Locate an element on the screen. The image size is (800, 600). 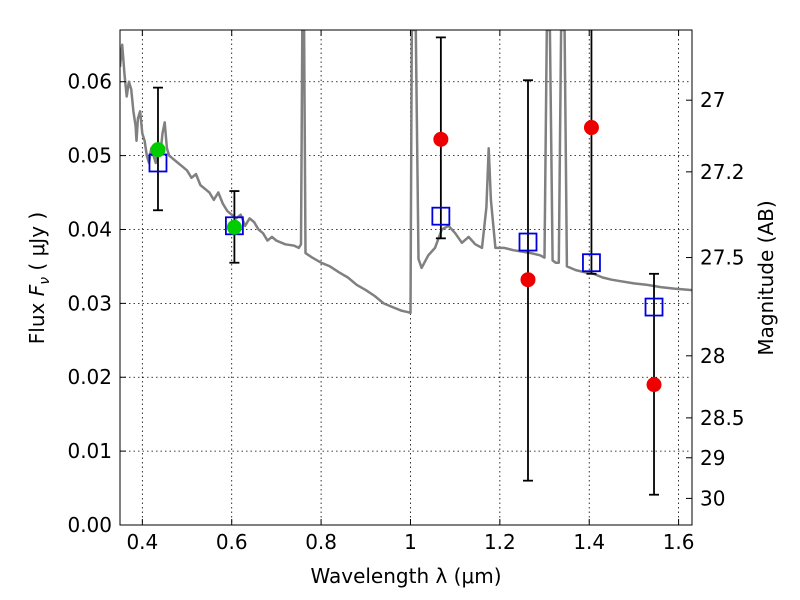
x-tick-label: 0.8 is located at coordinates (321, 542).